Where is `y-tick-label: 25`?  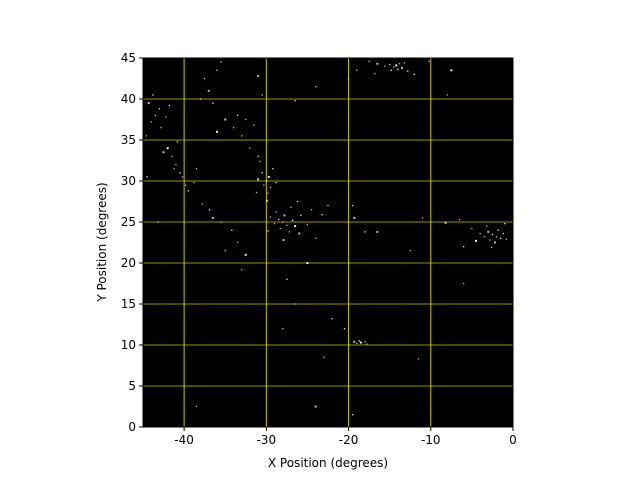 y-tick-label: 25 is located at coordinates (128, 222).